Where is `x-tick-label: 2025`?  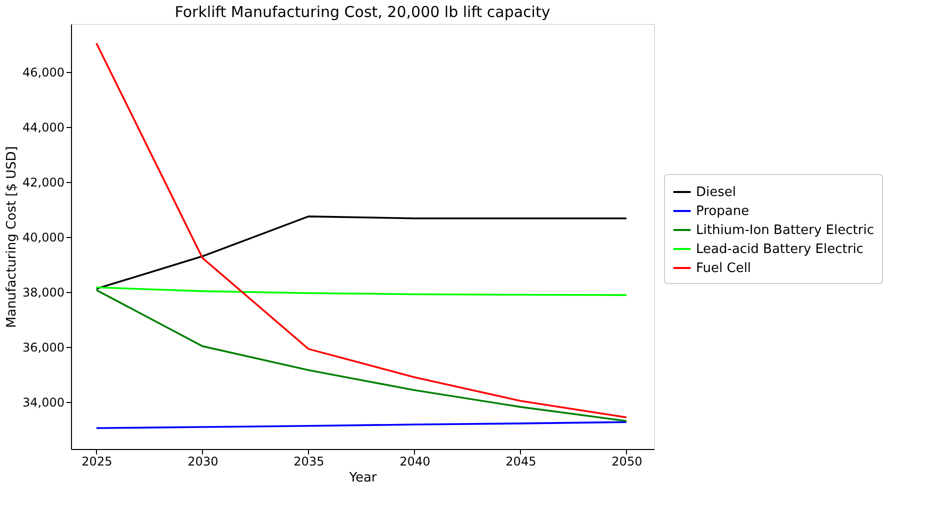
x-tick-label: 2025 is located at coordinates (97, 461).